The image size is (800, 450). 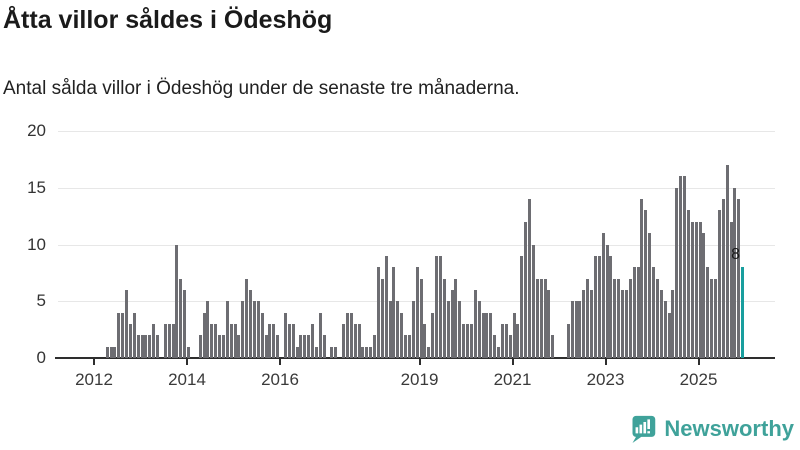 I want to click on y-axis-label-0: 0, so click(x=41, y=357).